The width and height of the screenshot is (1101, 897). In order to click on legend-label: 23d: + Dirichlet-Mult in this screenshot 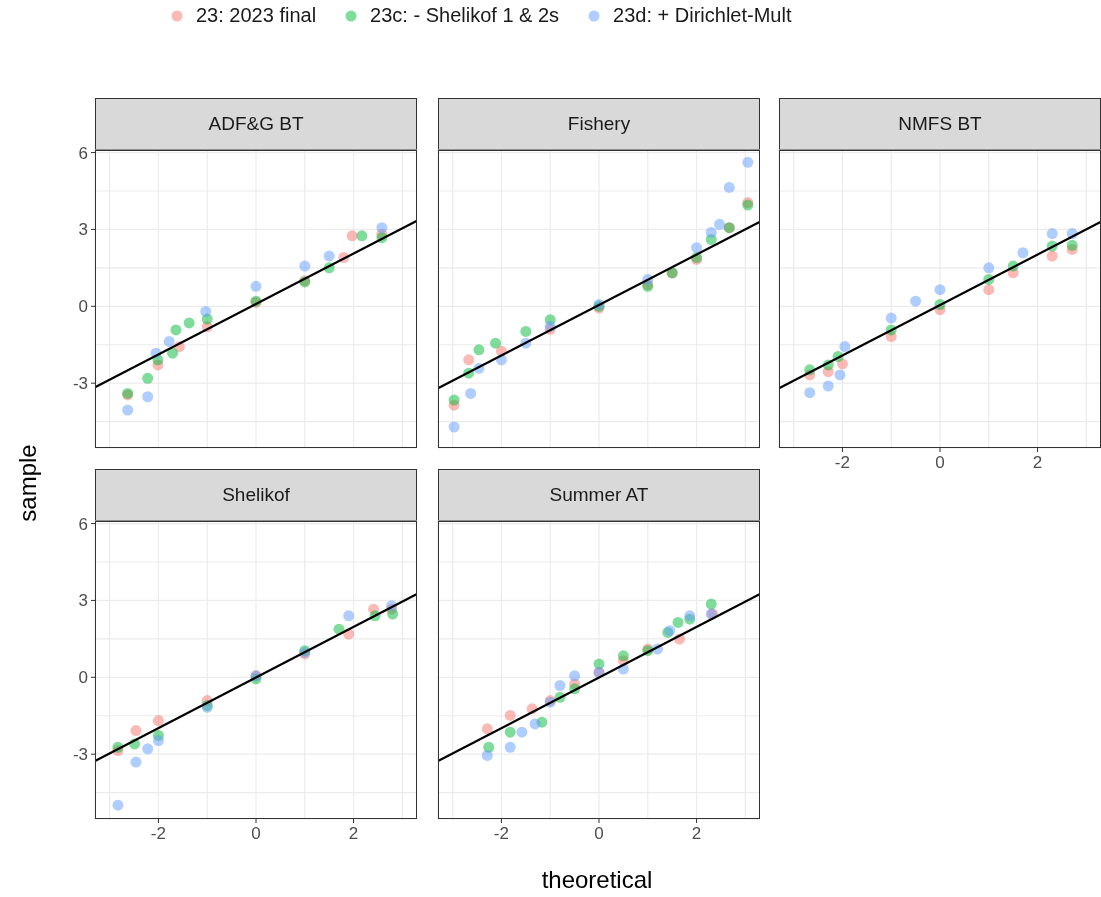, I will do `click(702, 15)`.